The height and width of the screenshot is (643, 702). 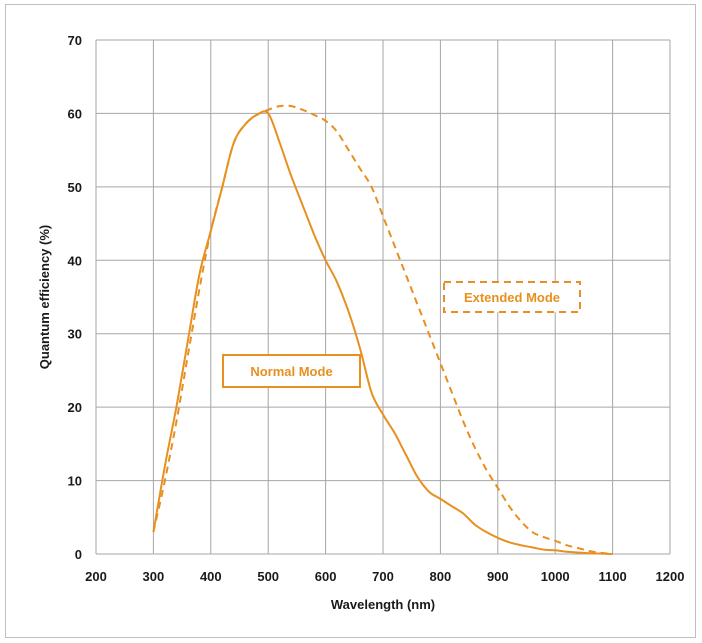 I want to click on annotation-box-normal-mode, so click(x=291, y=371).